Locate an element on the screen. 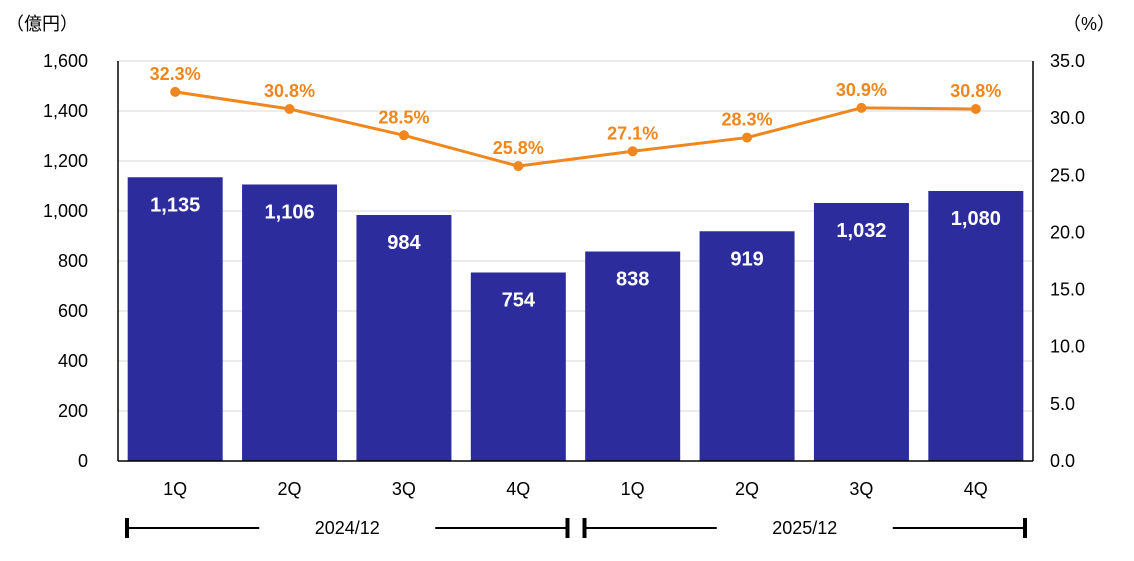 The width and height of the screenshot is (1134, 561). y2-tick-label: 15.0 is located at coordinates (1067, 290).